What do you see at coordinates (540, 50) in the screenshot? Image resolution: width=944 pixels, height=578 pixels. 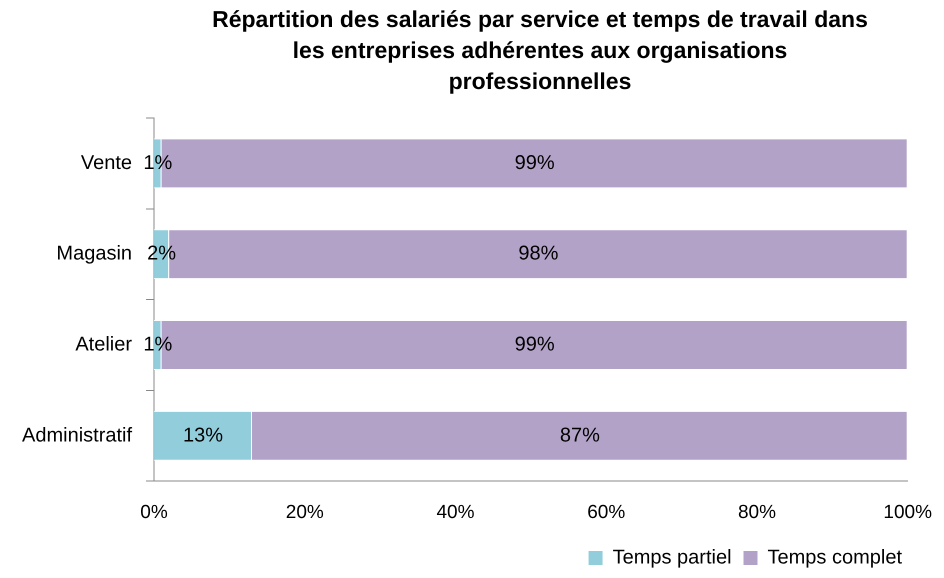 I see `chart-title: Répartition des salariés par service et temps de travail dans les entreprises adhérentes aux organisations professionnelles` at bounding box center [540, 50].